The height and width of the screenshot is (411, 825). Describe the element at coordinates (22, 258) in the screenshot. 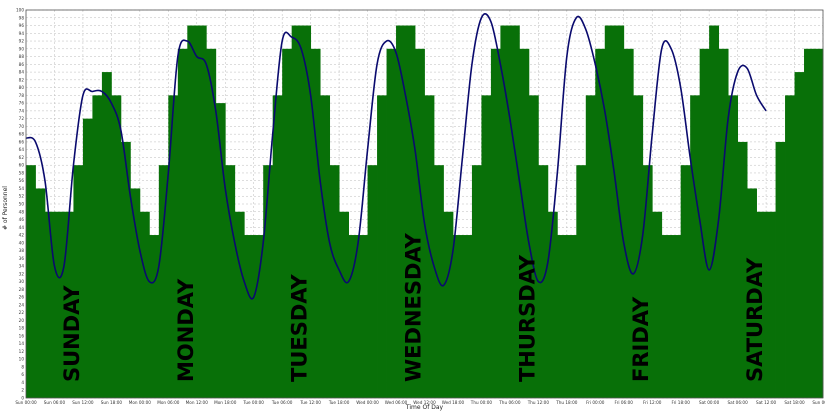

I see `y-tick-label: 36` at that location.